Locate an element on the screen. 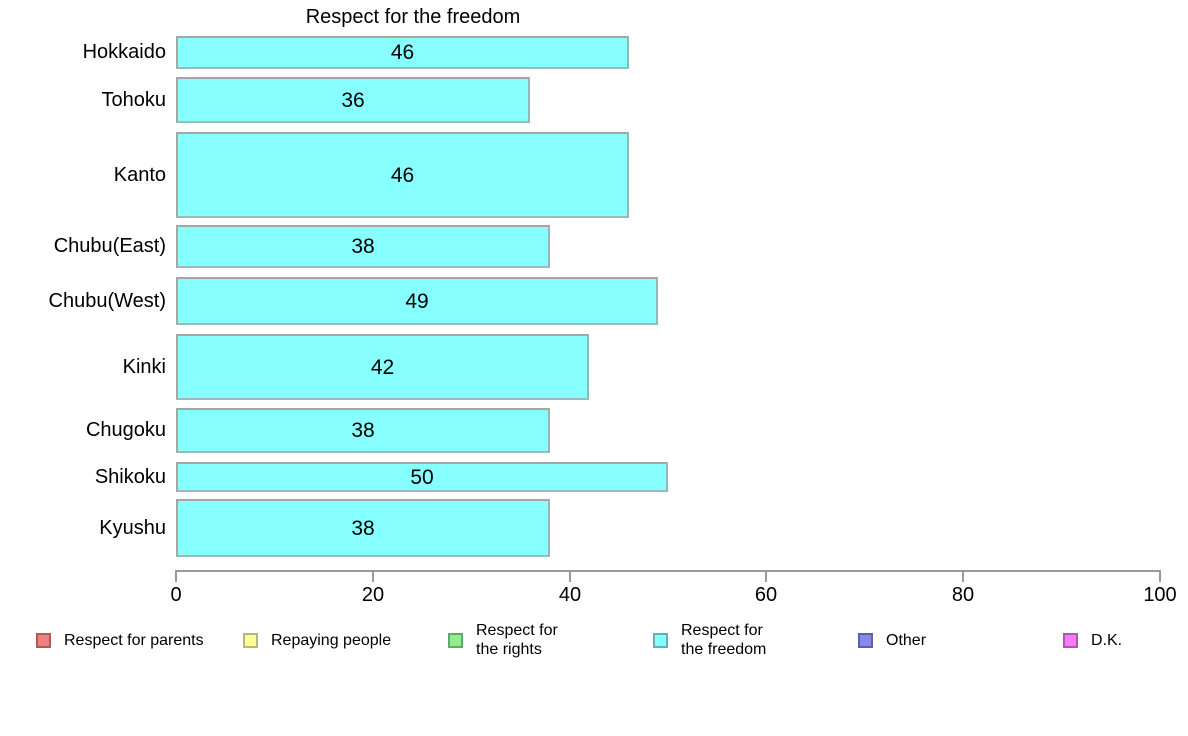 This screenshot has height=736, width=1188. value-label: 49 is located at coordinates (417, 301).